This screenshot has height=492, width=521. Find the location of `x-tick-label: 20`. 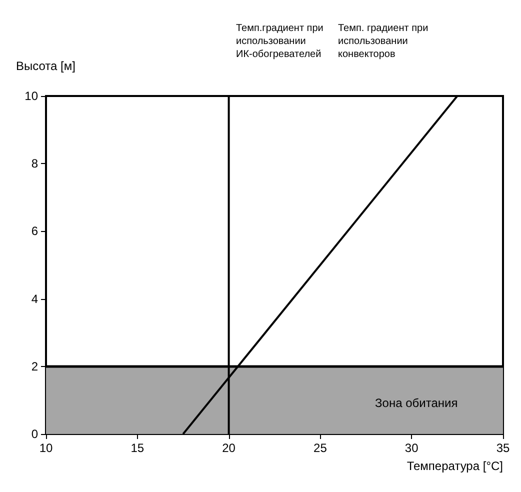

x-tick-label: 20 is located at coordinates (229, 448).